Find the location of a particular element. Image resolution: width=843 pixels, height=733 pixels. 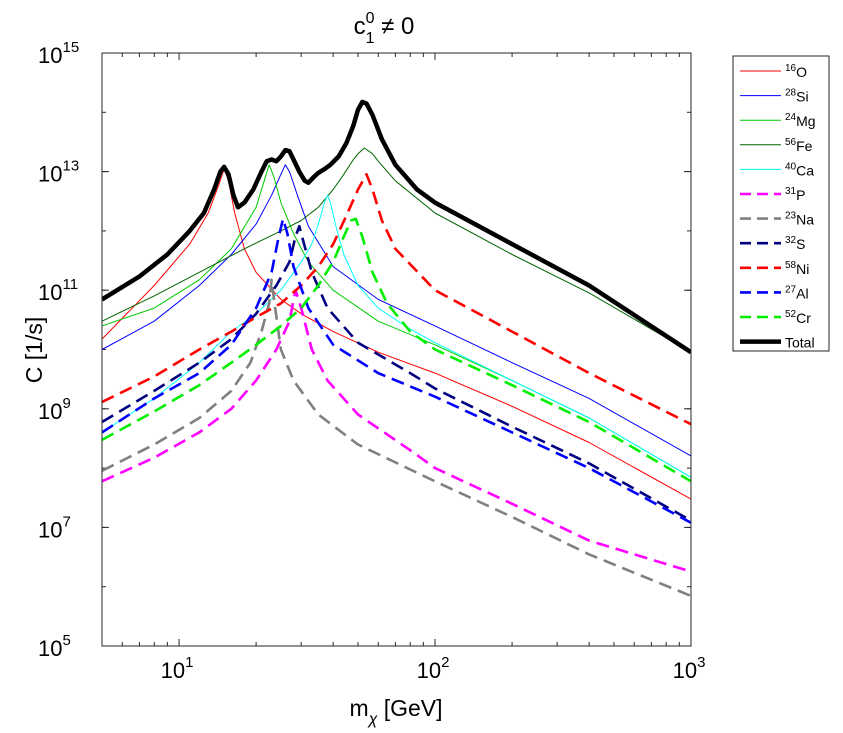

legend-label-total: Total is located at coordinates (800, 343).